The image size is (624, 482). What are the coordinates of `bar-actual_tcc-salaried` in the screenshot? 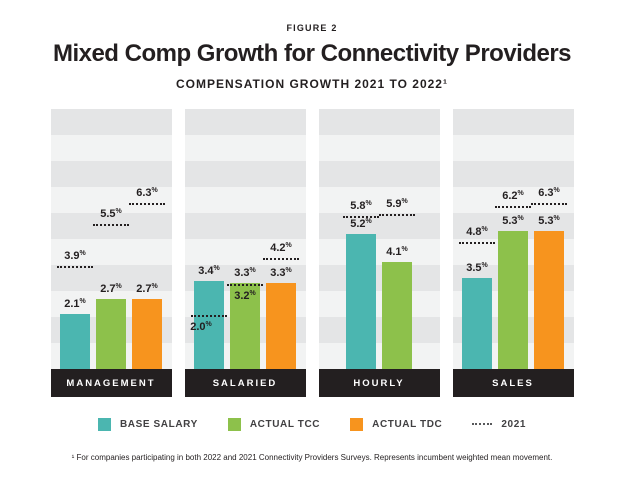 It's located at (245, 326).